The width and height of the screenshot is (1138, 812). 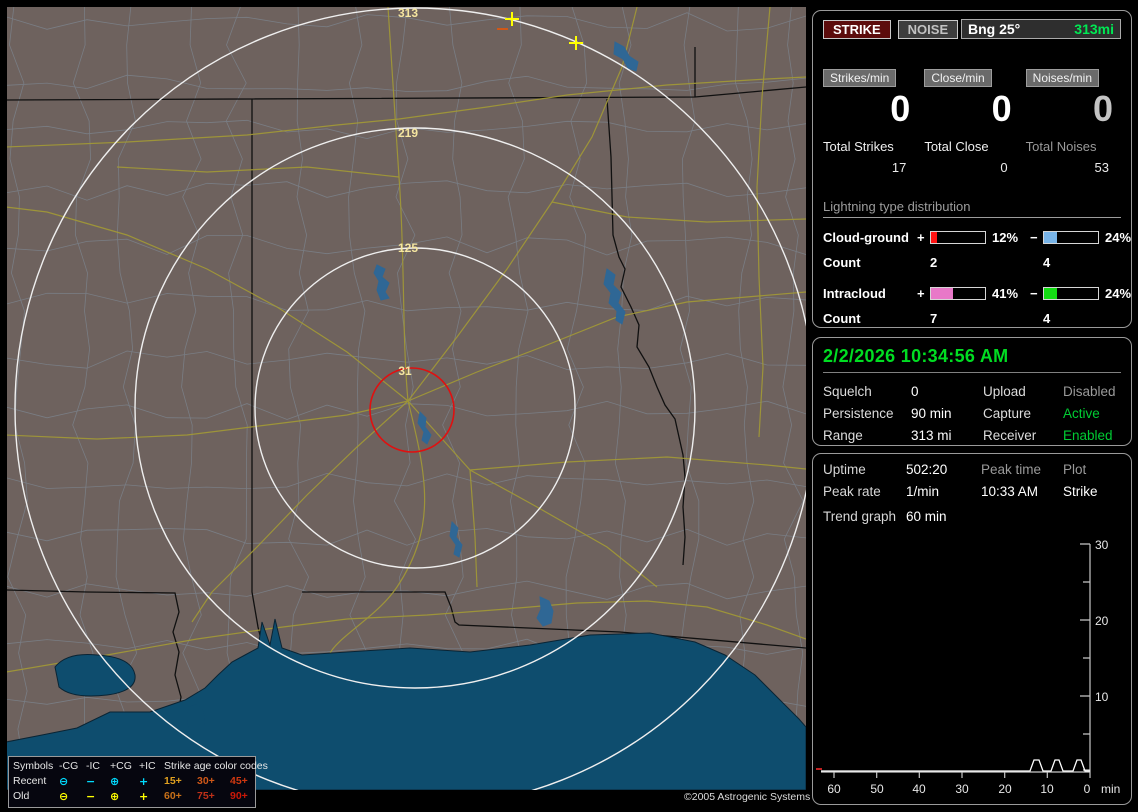 I want to click on cloud-ground-row: Cloud-ground + 12% − 24%, so click(x=977, y=237).